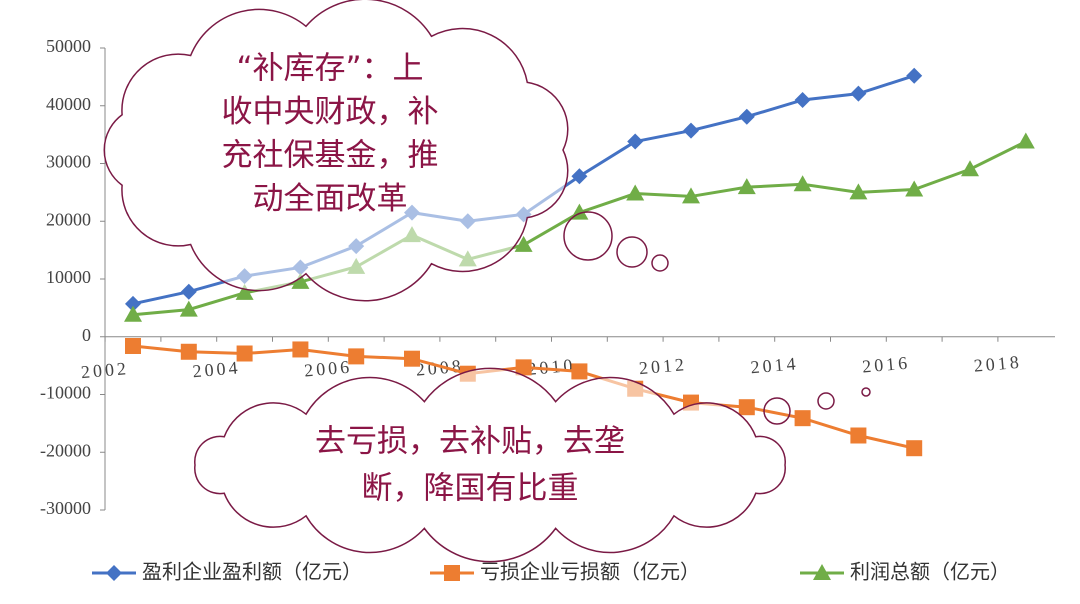 Image resolution: width=1080 pixels, height=604 pixels. Describe the element at coordinates (330, 112) in the screenshot. I see `annotation-text: 收中央财政，补` at that location.